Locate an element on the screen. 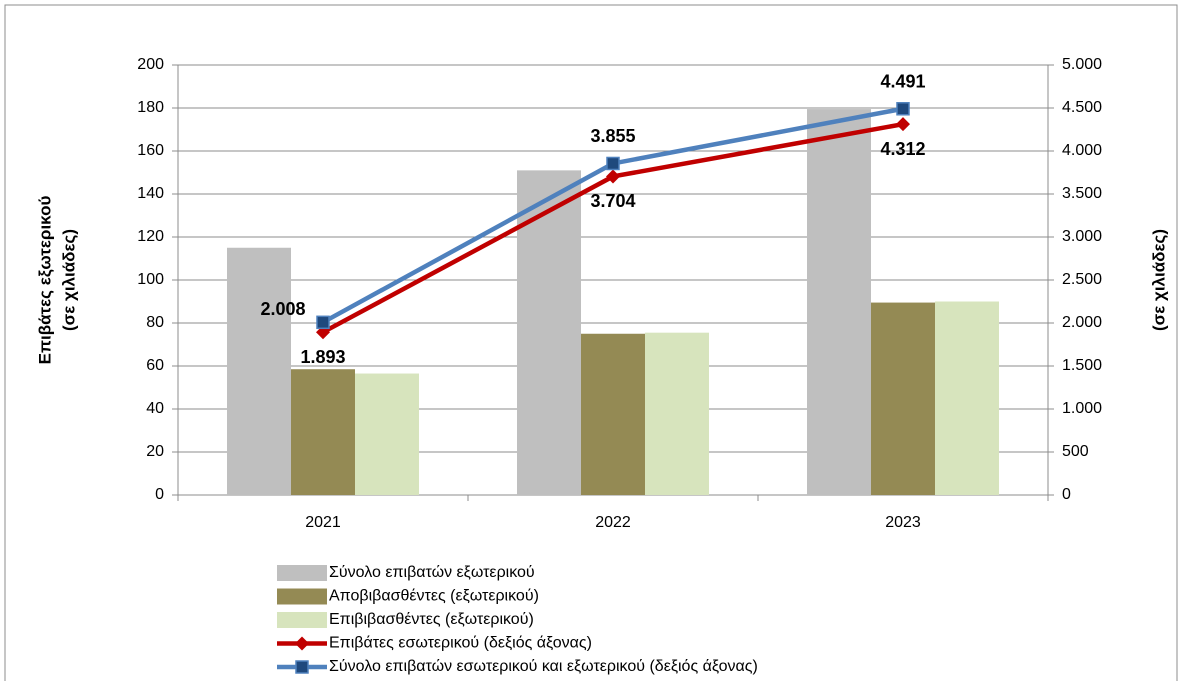 This screenshot has height=681, width=1183. legend-label: Επιβάτες εσωτερικού (δεξιός άξονας) is located at coordinates (460, 643).